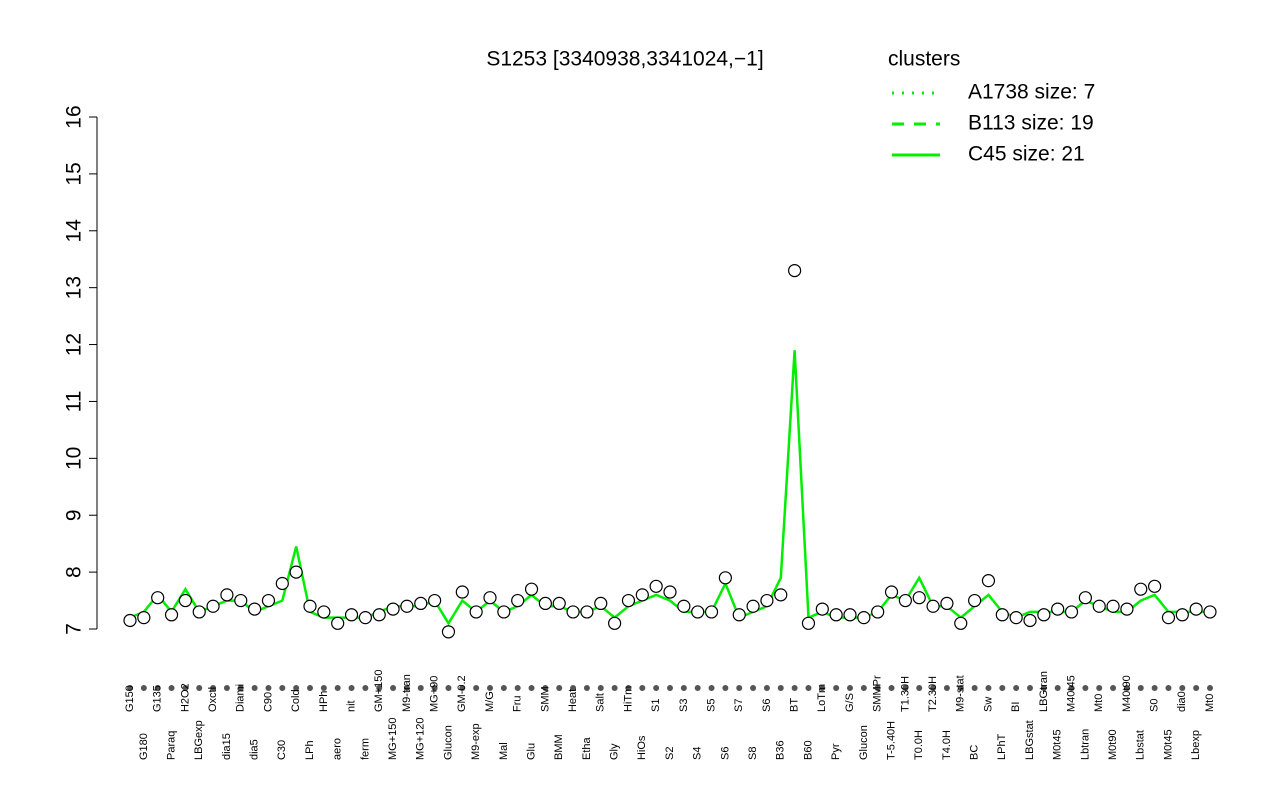 The image size is (1280, 800). Describe the element at coordinates (961, 693) in the screenshot. I see `x-tick-label: M9-stat` at that location.